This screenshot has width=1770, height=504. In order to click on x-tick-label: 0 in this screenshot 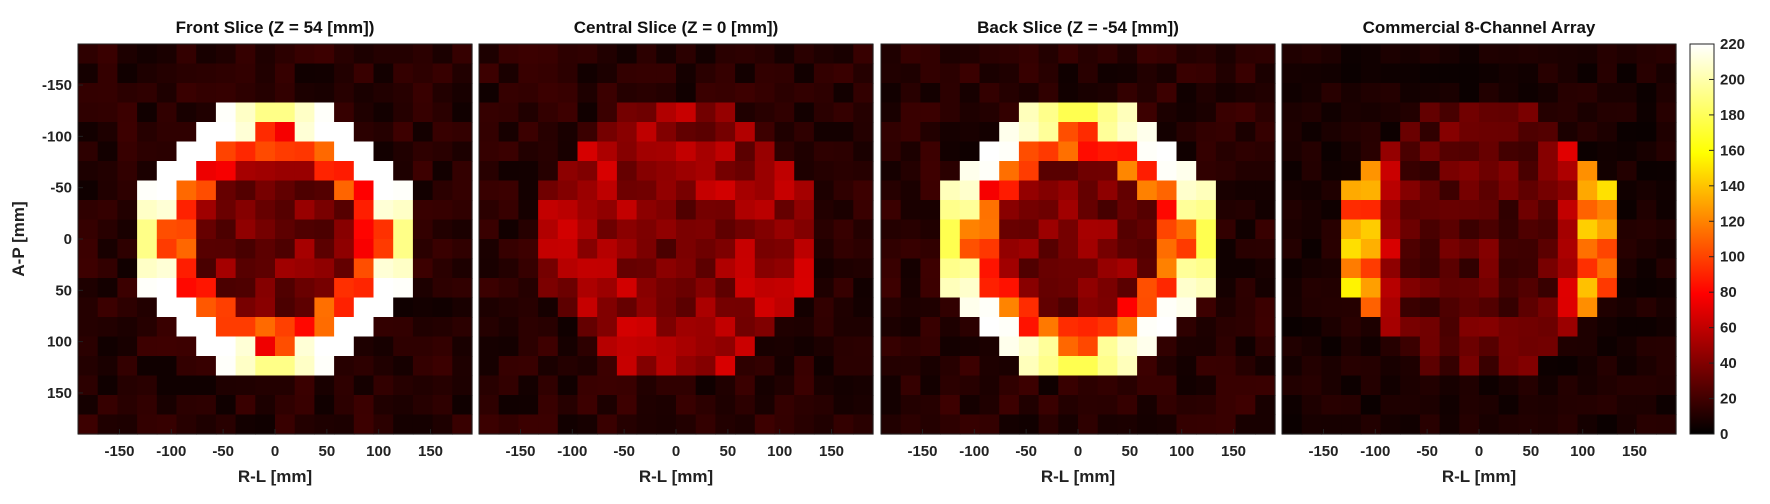, I will do `click(676, 451)`.